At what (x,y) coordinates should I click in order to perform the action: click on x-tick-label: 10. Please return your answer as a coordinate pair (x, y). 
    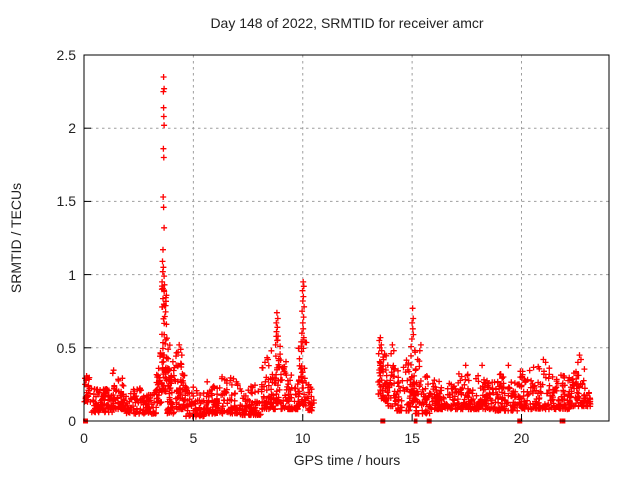
    Looking at the image, I should click on (302, 438).